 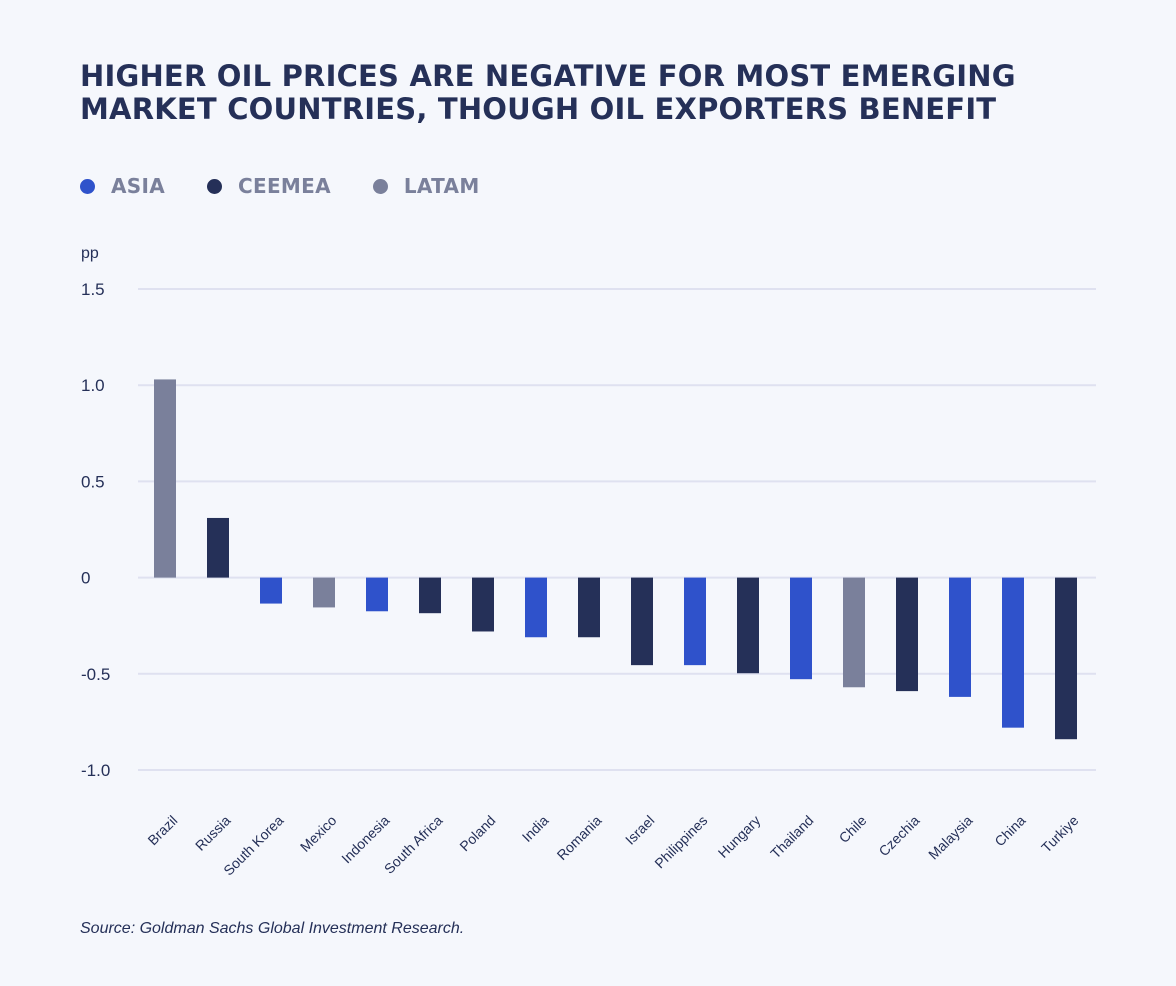 What do you see at coordinates (477, 833) in the screenshot?
I see `x-tick-label: Poland` at bounding box center [477, 833].